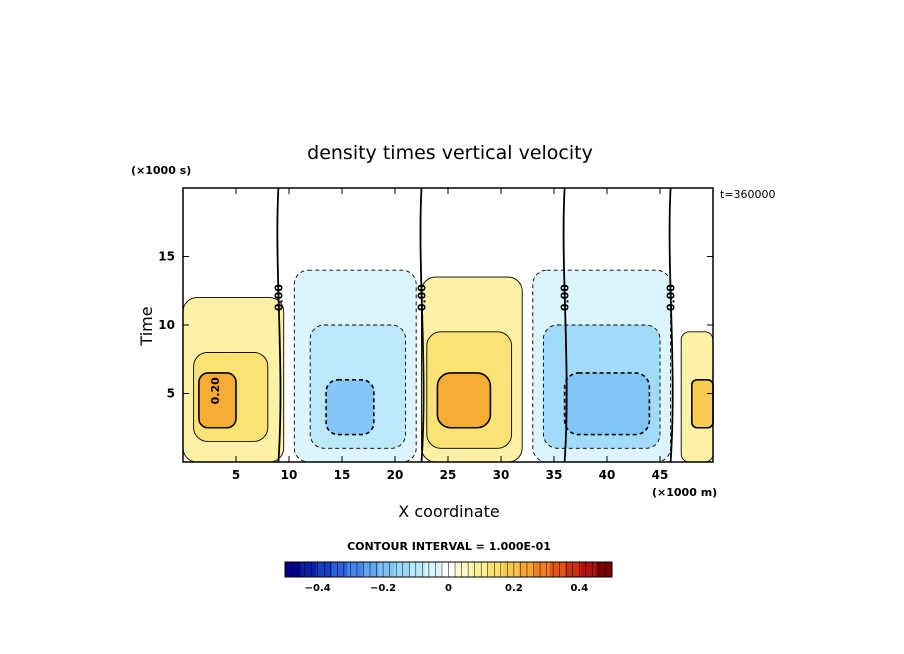  Describe the element at coordinates (449, 546) in the screenshot. I see `contour-interval-note: CONTOUR INTERVAL = 1.000E-01` at that location.